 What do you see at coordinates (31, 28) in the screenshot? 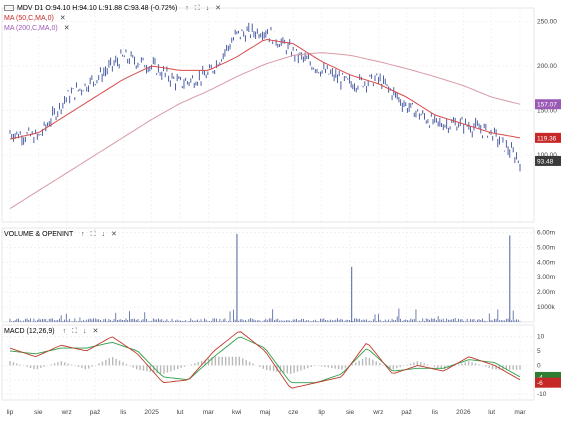
I see `ma200-label: MA (200,C,MA,0)` at bounding box center [31, 28].